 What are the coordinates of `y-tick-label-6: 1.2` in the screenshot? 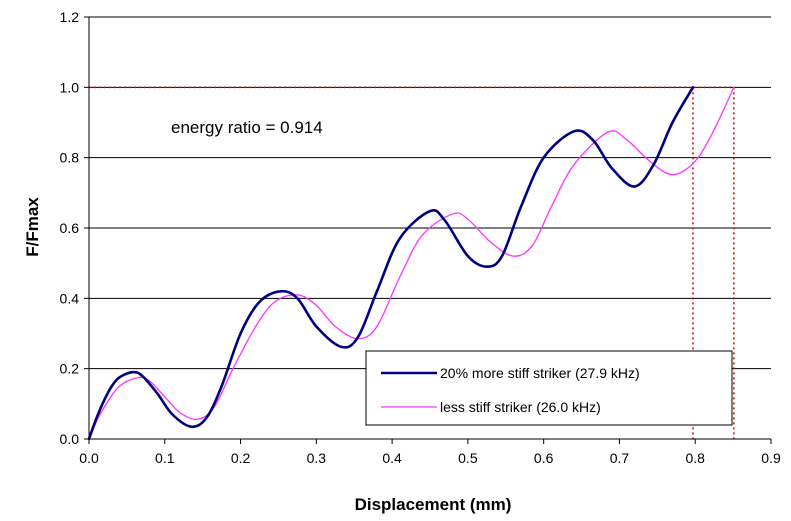 It's located at (70, 17).